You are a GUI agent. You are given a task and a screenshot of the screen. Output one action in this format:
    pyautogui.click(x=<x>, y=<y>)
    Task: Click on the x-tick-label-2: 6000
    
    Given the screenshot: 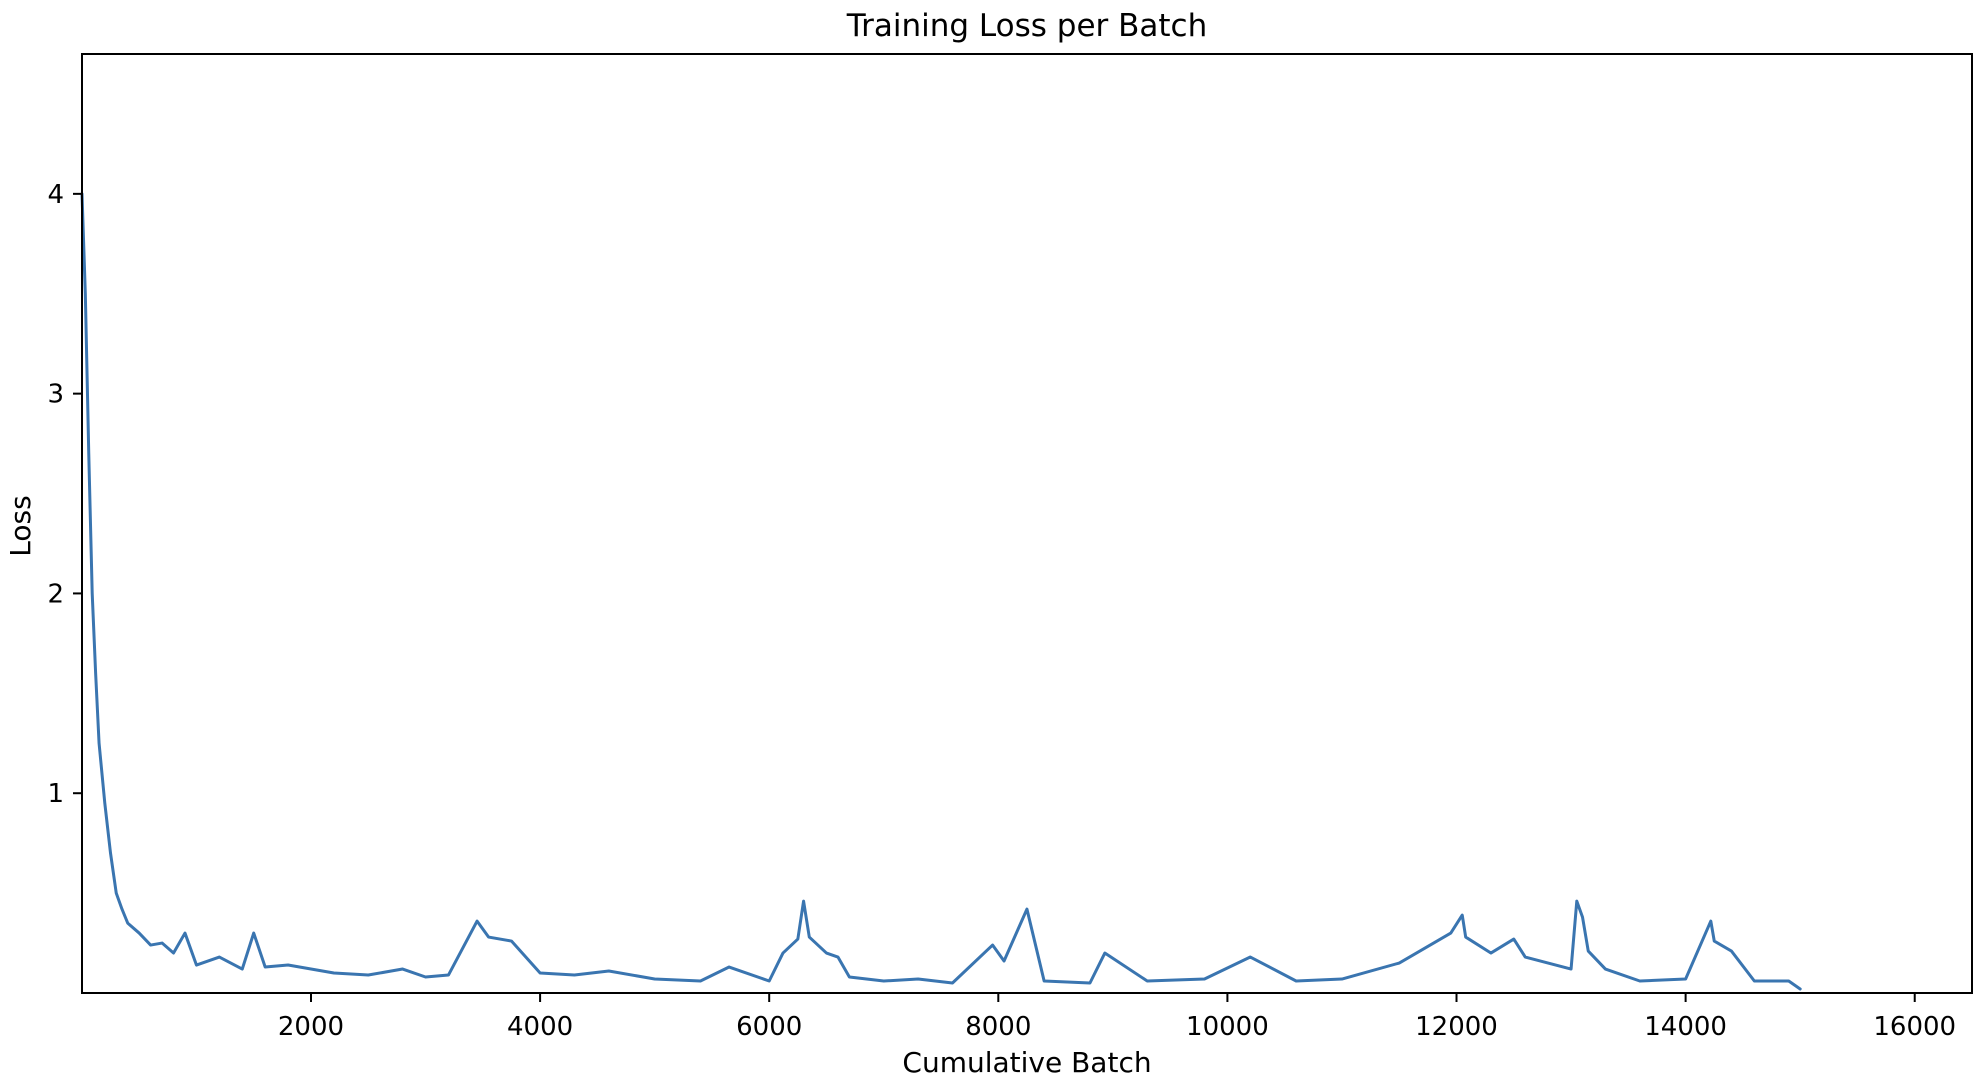 What is the action you would take?
    pyautogui.click(x=769, y=1027)
    